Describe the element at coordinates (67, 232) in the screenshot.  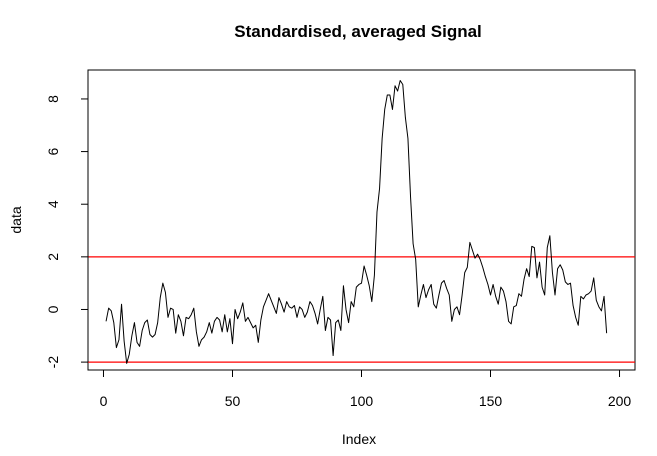
I see `y-axis: -2 0 2 4 6 8` at that location.